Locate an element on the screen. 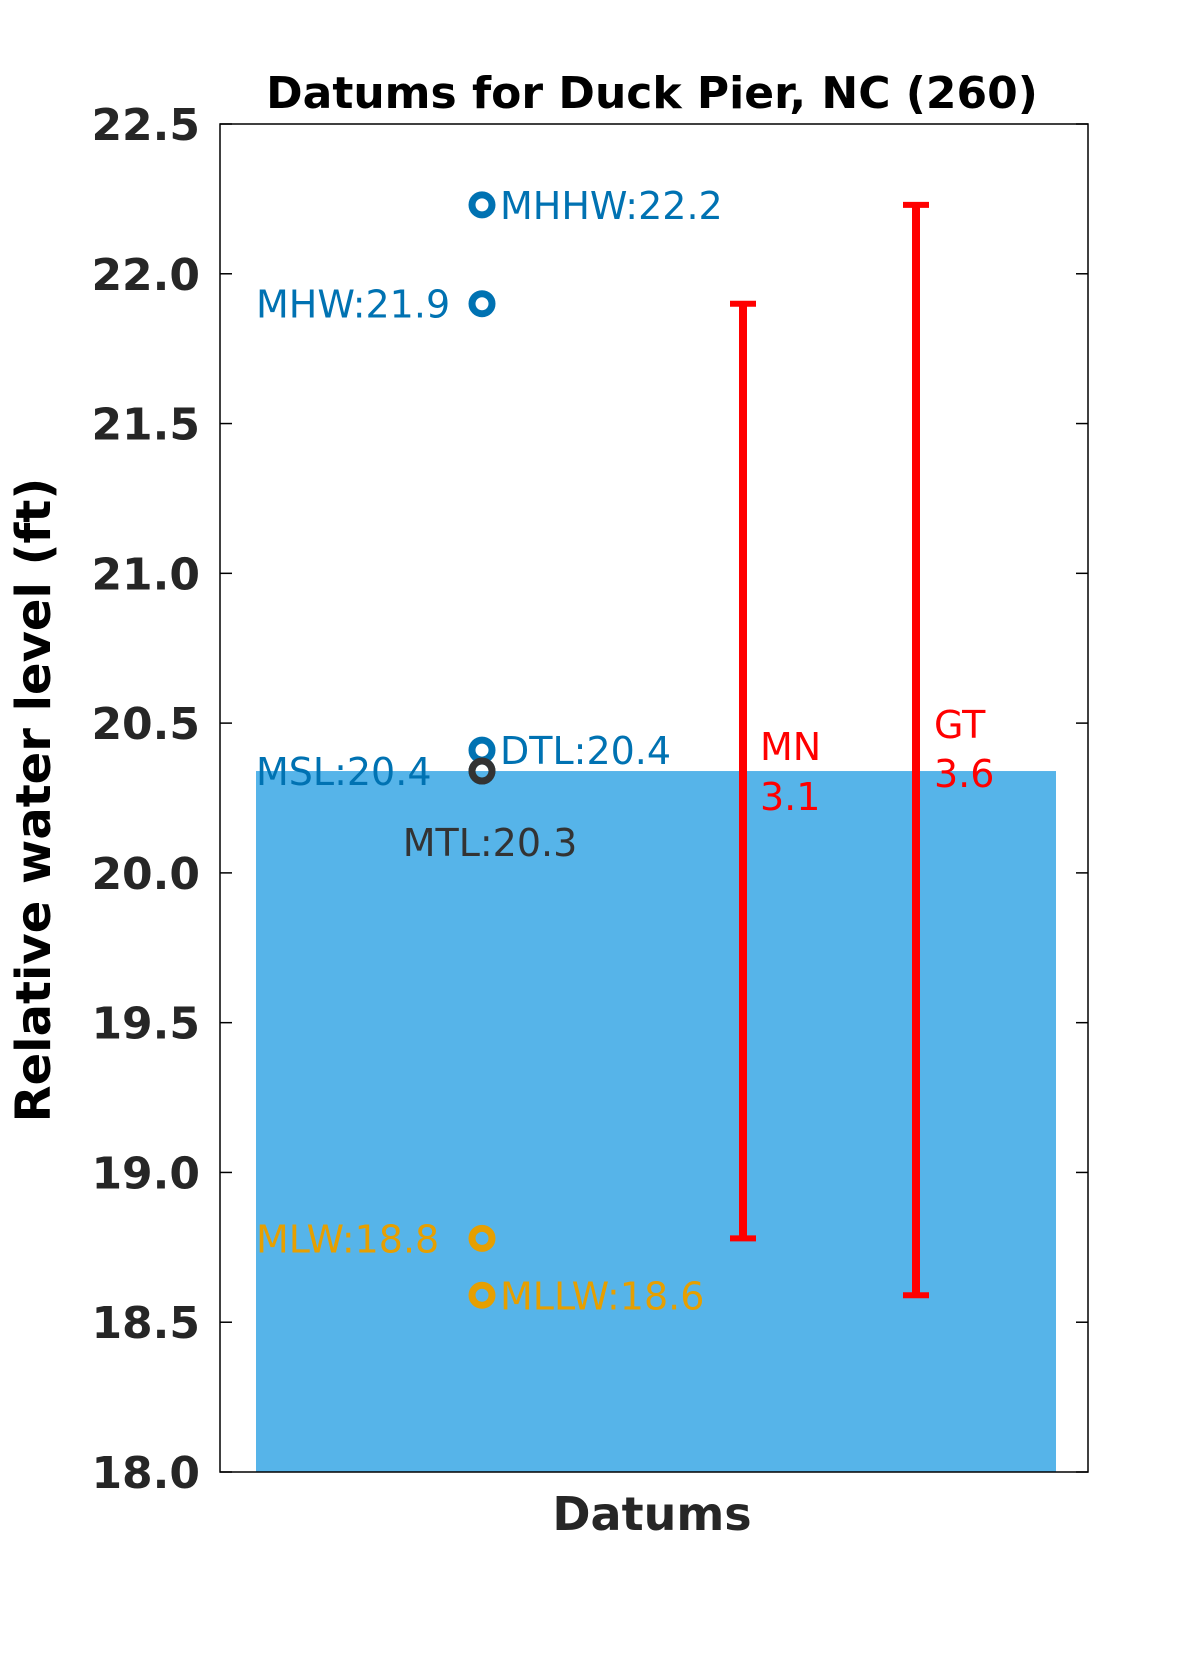 The height and width of the screenshot is (1654, 1200). x-axis-label: Datums is located at coordinates (651, 1514).